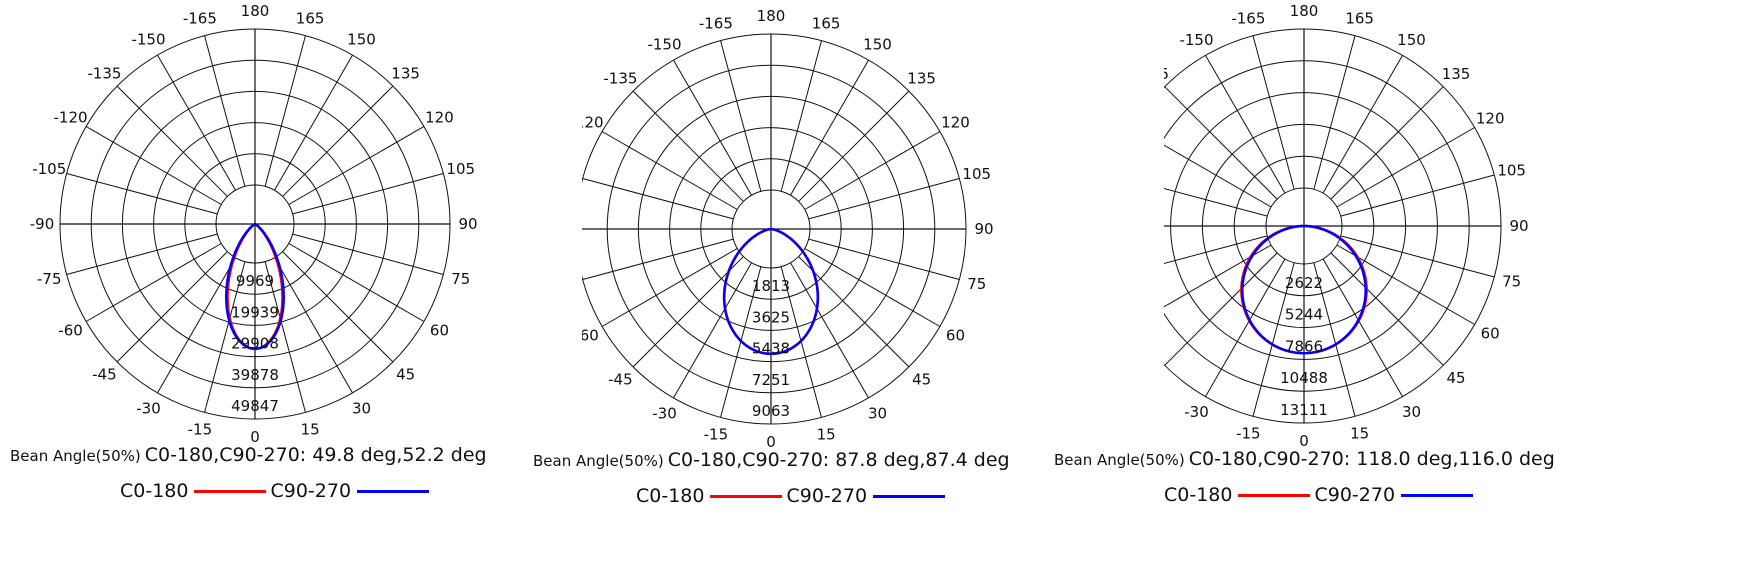  I want to click on angle-tick-label: -30, so click(1196, 412).